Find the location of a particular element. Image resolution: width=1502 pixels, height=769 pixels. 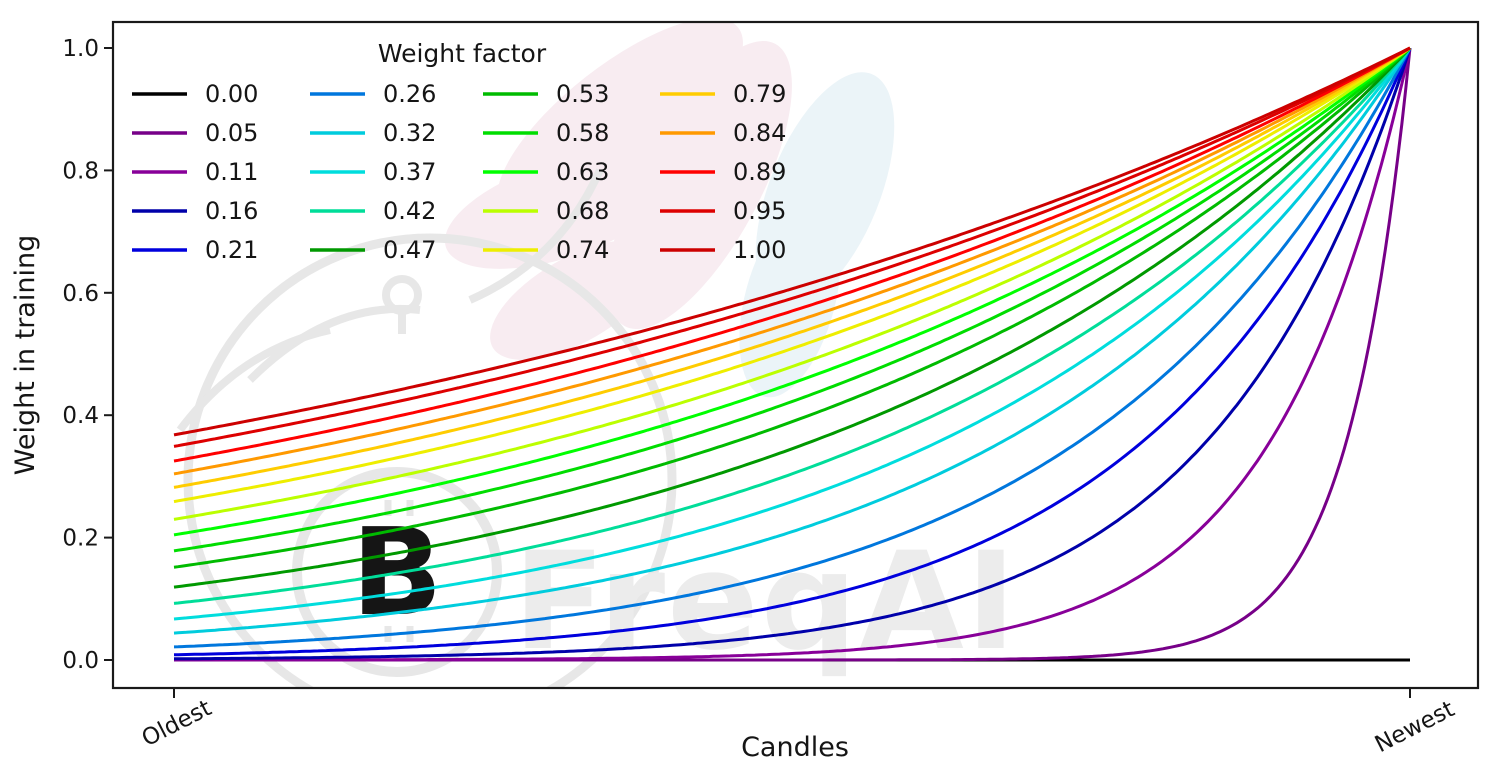

legend-label-0.47: 0.47 is located at coordinates (409, 250).